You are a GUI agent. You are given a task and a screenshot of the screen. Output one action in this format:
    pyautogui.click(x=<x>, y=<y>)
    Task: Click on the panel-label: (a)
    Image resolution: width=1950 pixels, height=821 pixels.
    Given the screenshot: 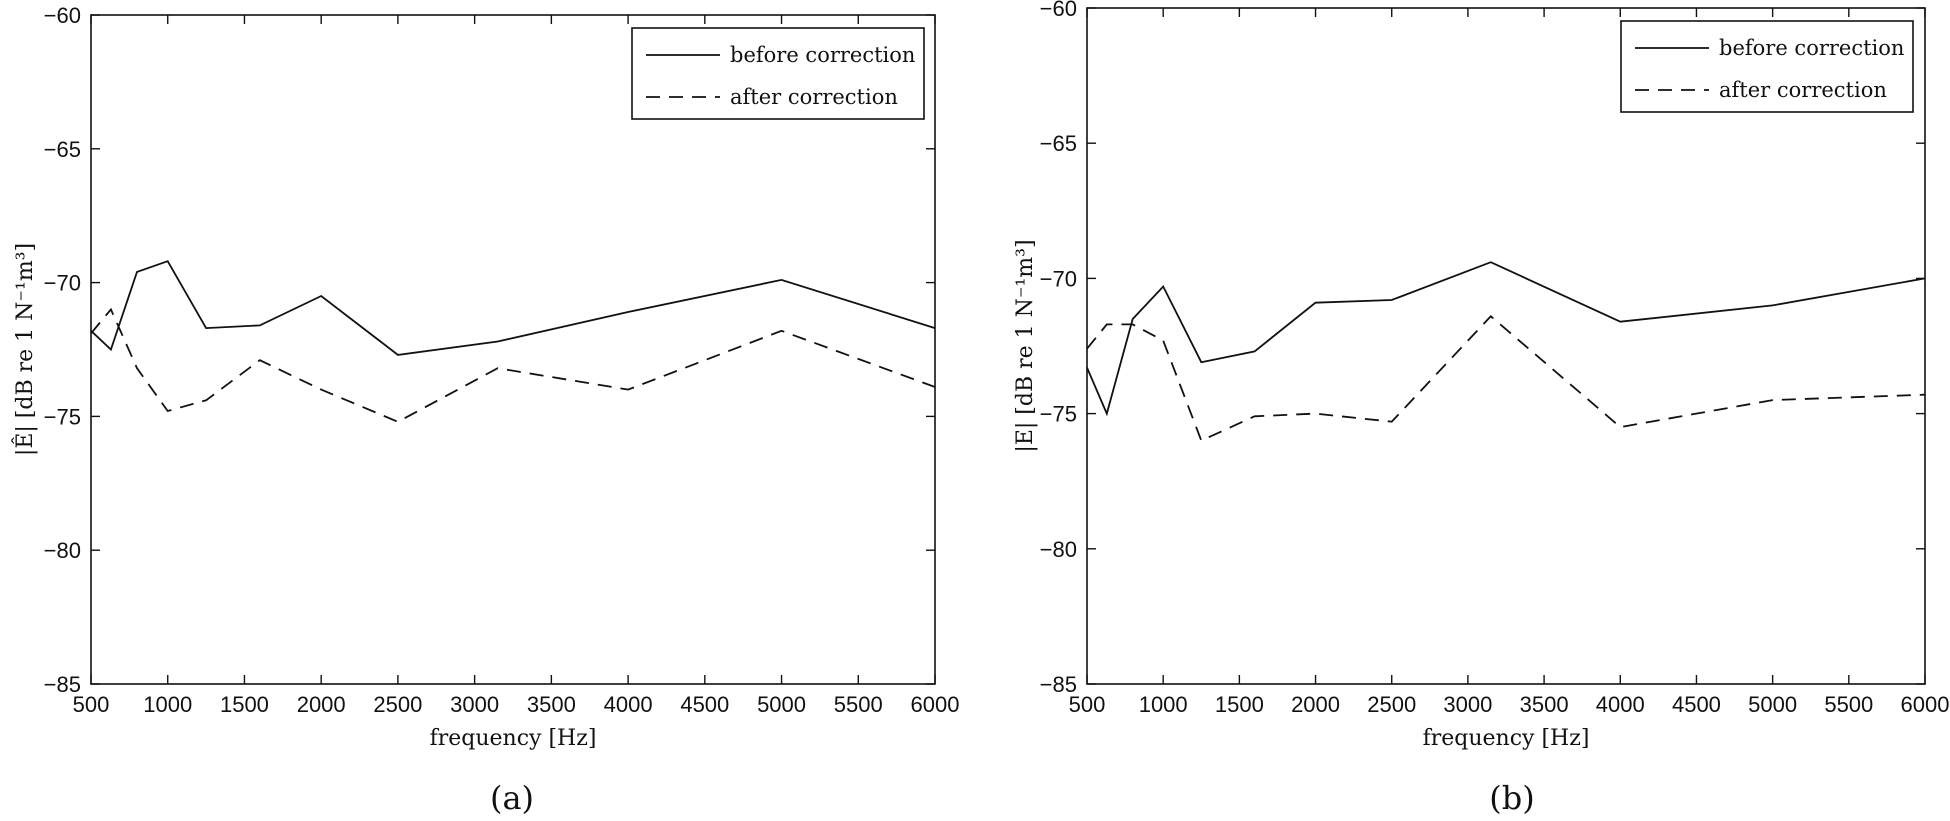 What is the action you would take?
    pyautogui.click(x=512, y=798)
    